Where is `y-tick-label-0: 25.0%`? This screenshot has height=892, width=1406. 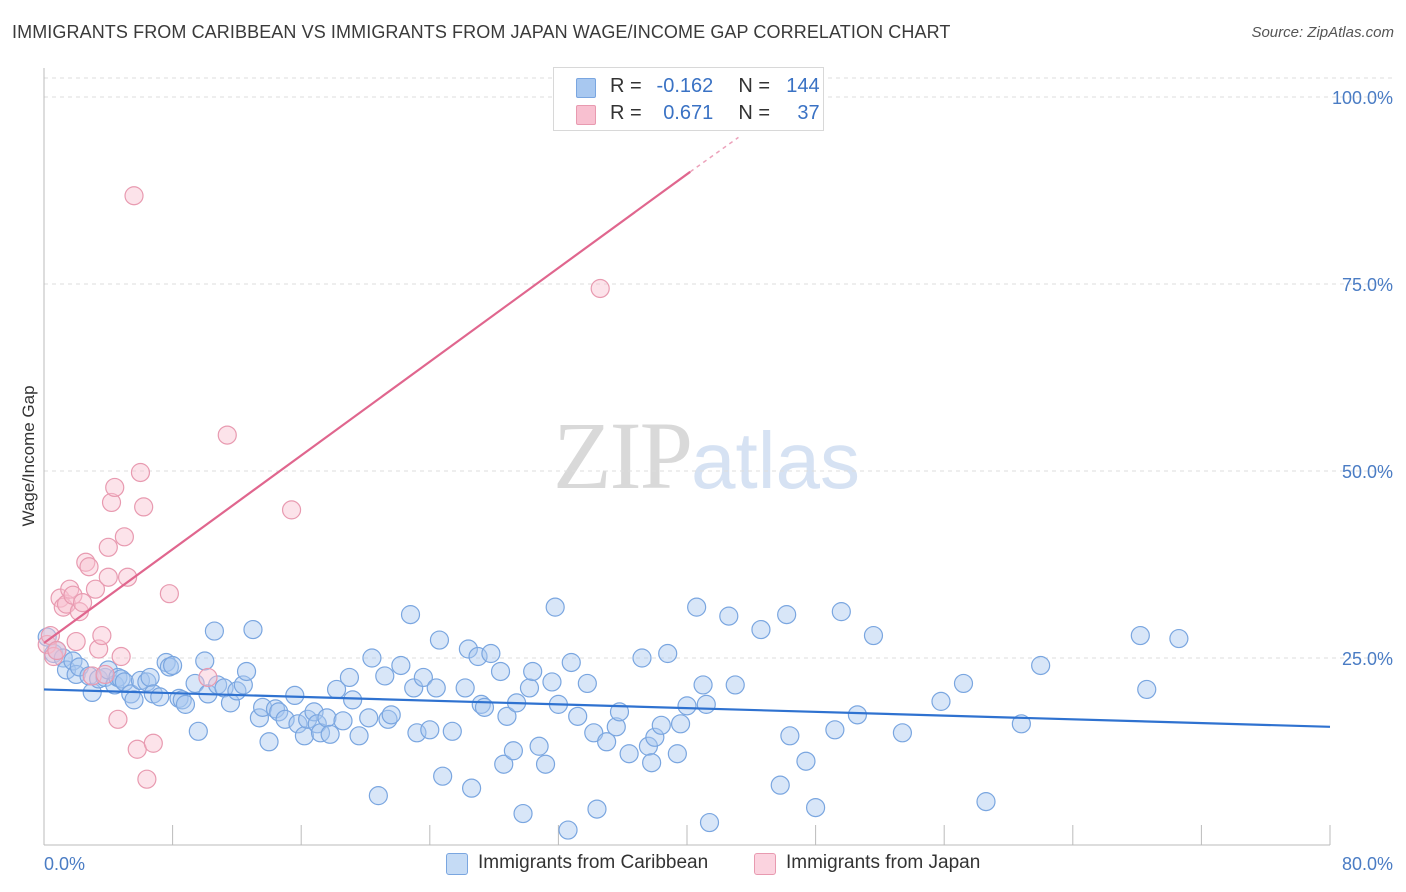
y-tick-label-0: 25.0% is located at coordinates (1367, 659).